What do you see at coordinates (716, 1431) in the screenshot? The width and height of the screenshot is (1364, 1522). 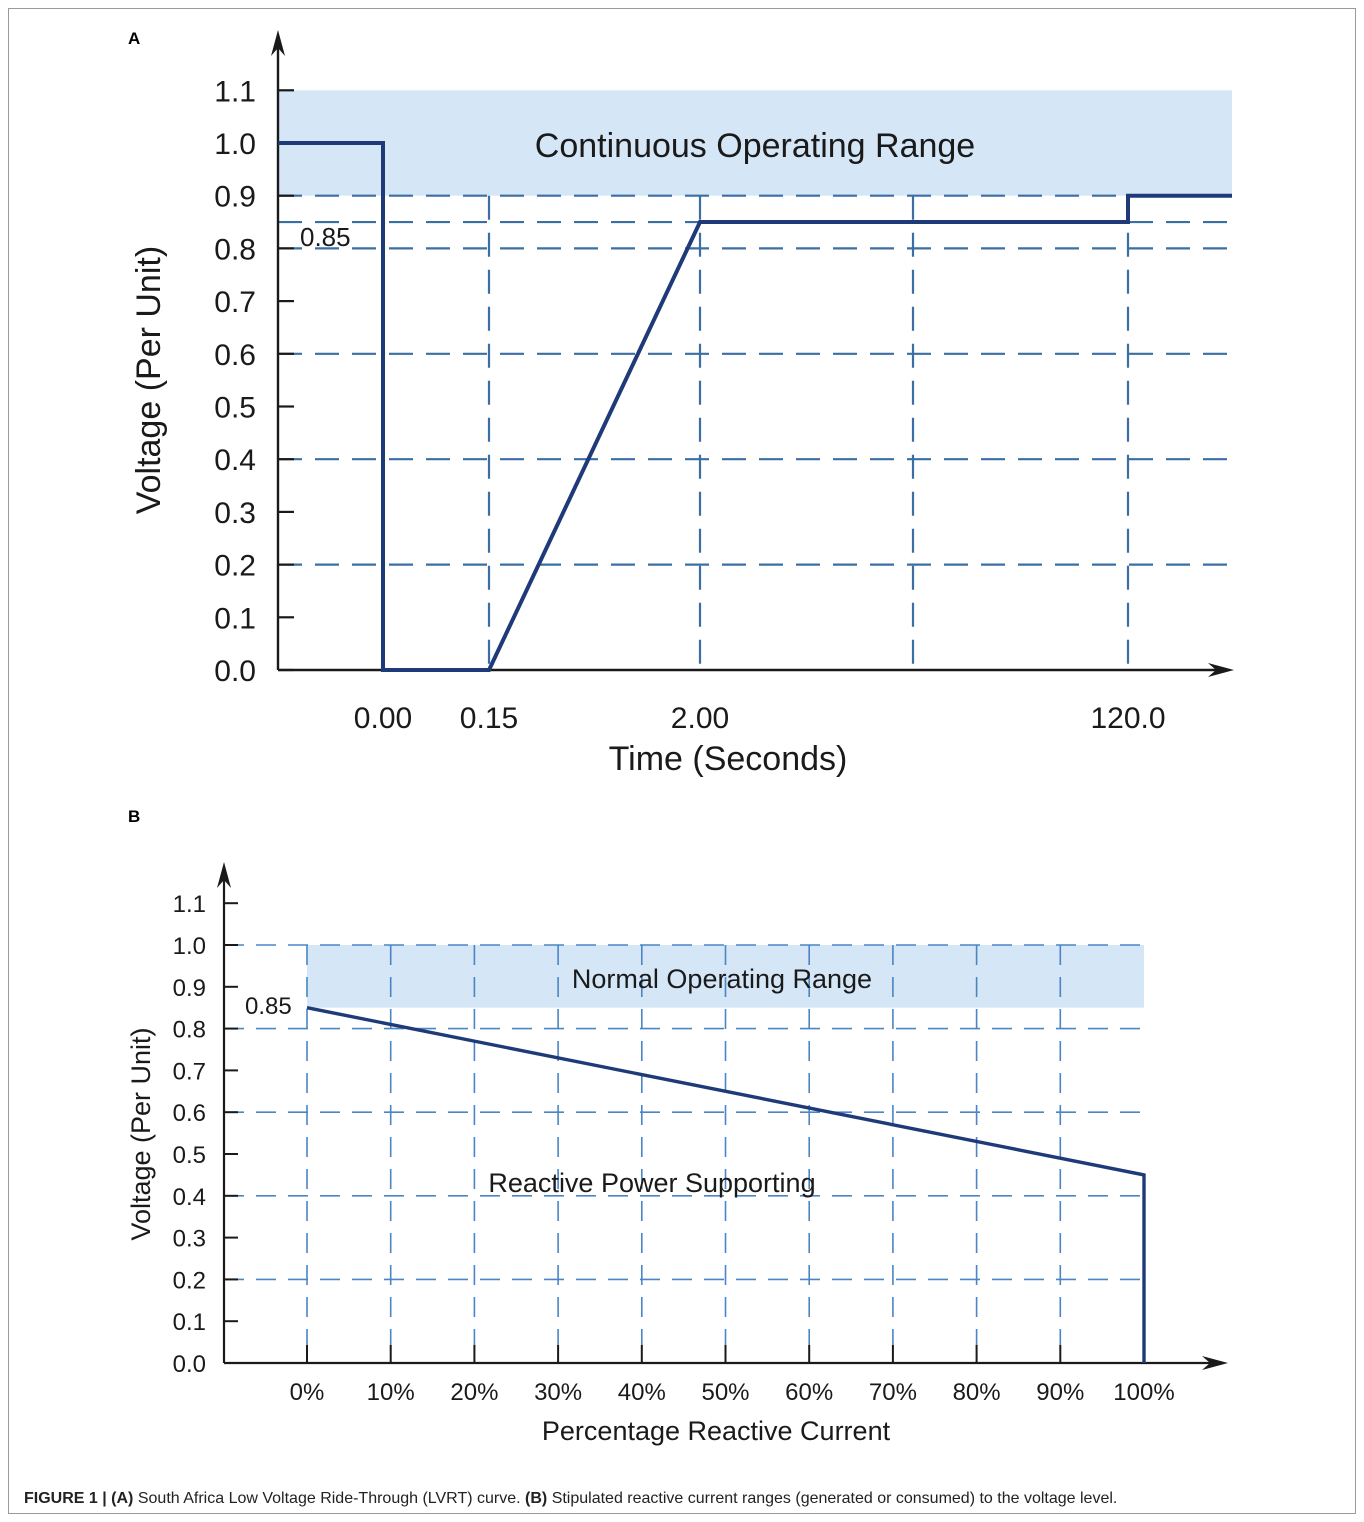 I see `panel-b-x-axis-title: Percentage Reactive Current` at bounding box center [716, 1431].